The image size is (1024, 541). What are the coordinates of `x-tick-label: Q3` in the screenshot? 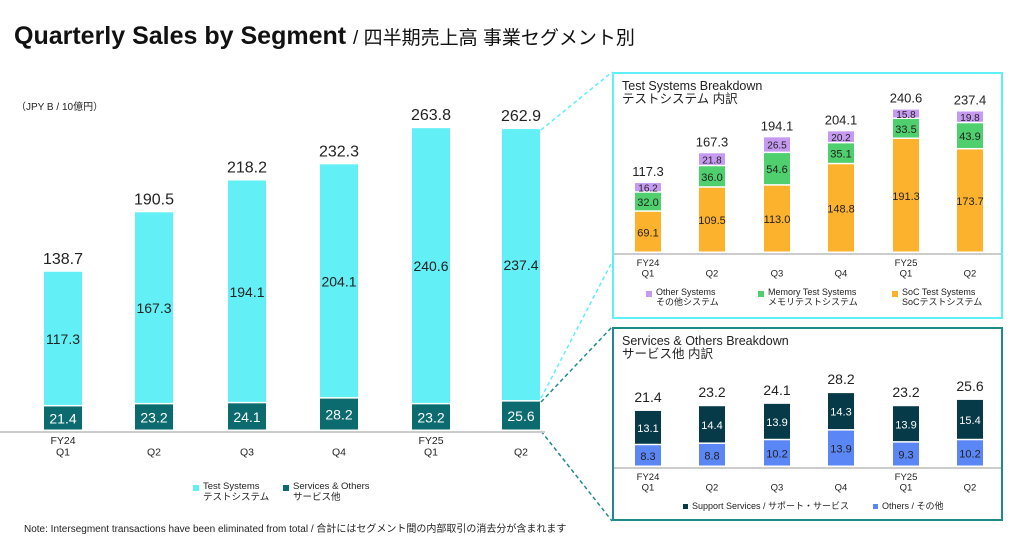 It's located at (247, 453).